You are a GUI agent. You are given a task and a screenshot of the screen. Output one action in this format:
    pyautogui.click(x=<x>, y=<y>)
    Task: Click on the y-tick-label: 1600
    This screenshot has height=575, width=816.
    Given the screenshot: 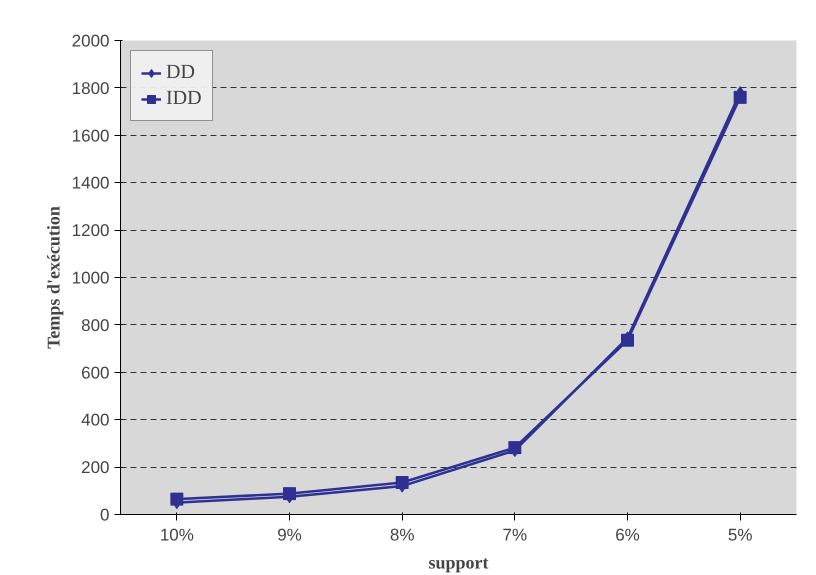 What is the action you would take?
    pyautogui.click(x=91, y=136)
    